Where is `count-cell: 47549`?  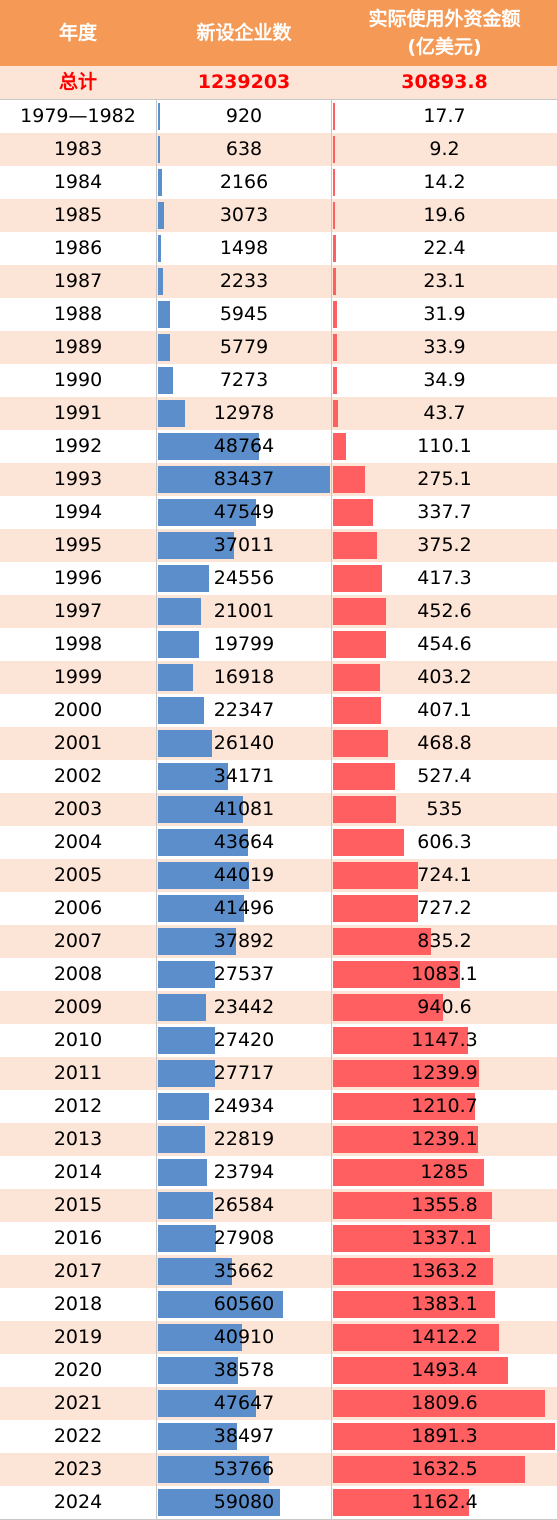
count-cell: 47549 is located at coordinates (244, 512).